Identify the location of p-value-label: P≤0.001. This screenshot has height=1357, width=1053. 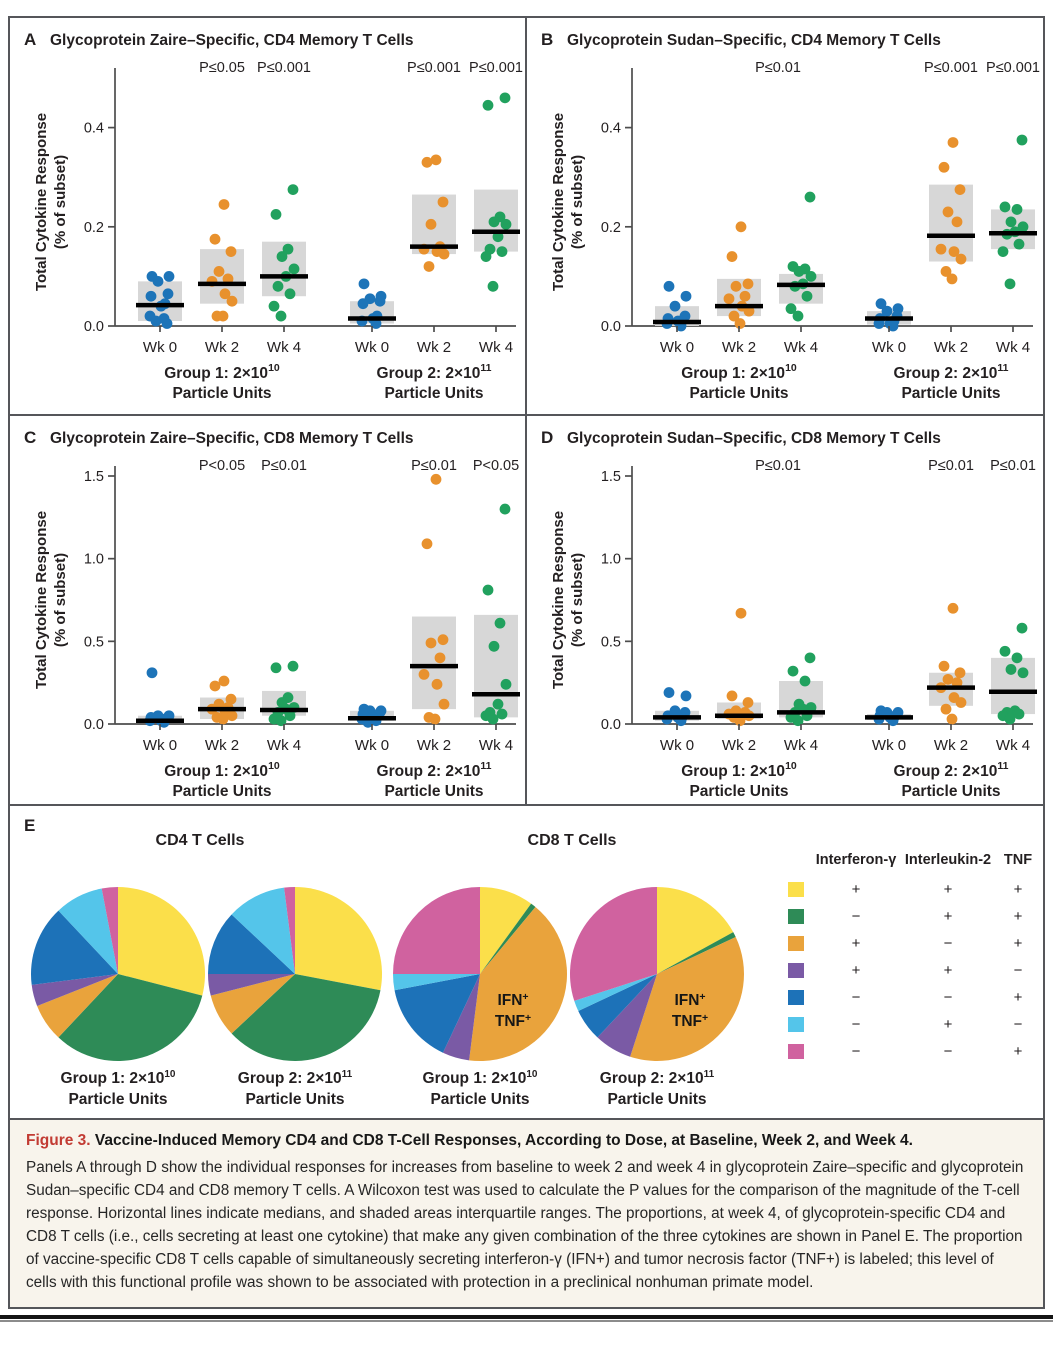
(951, 68).